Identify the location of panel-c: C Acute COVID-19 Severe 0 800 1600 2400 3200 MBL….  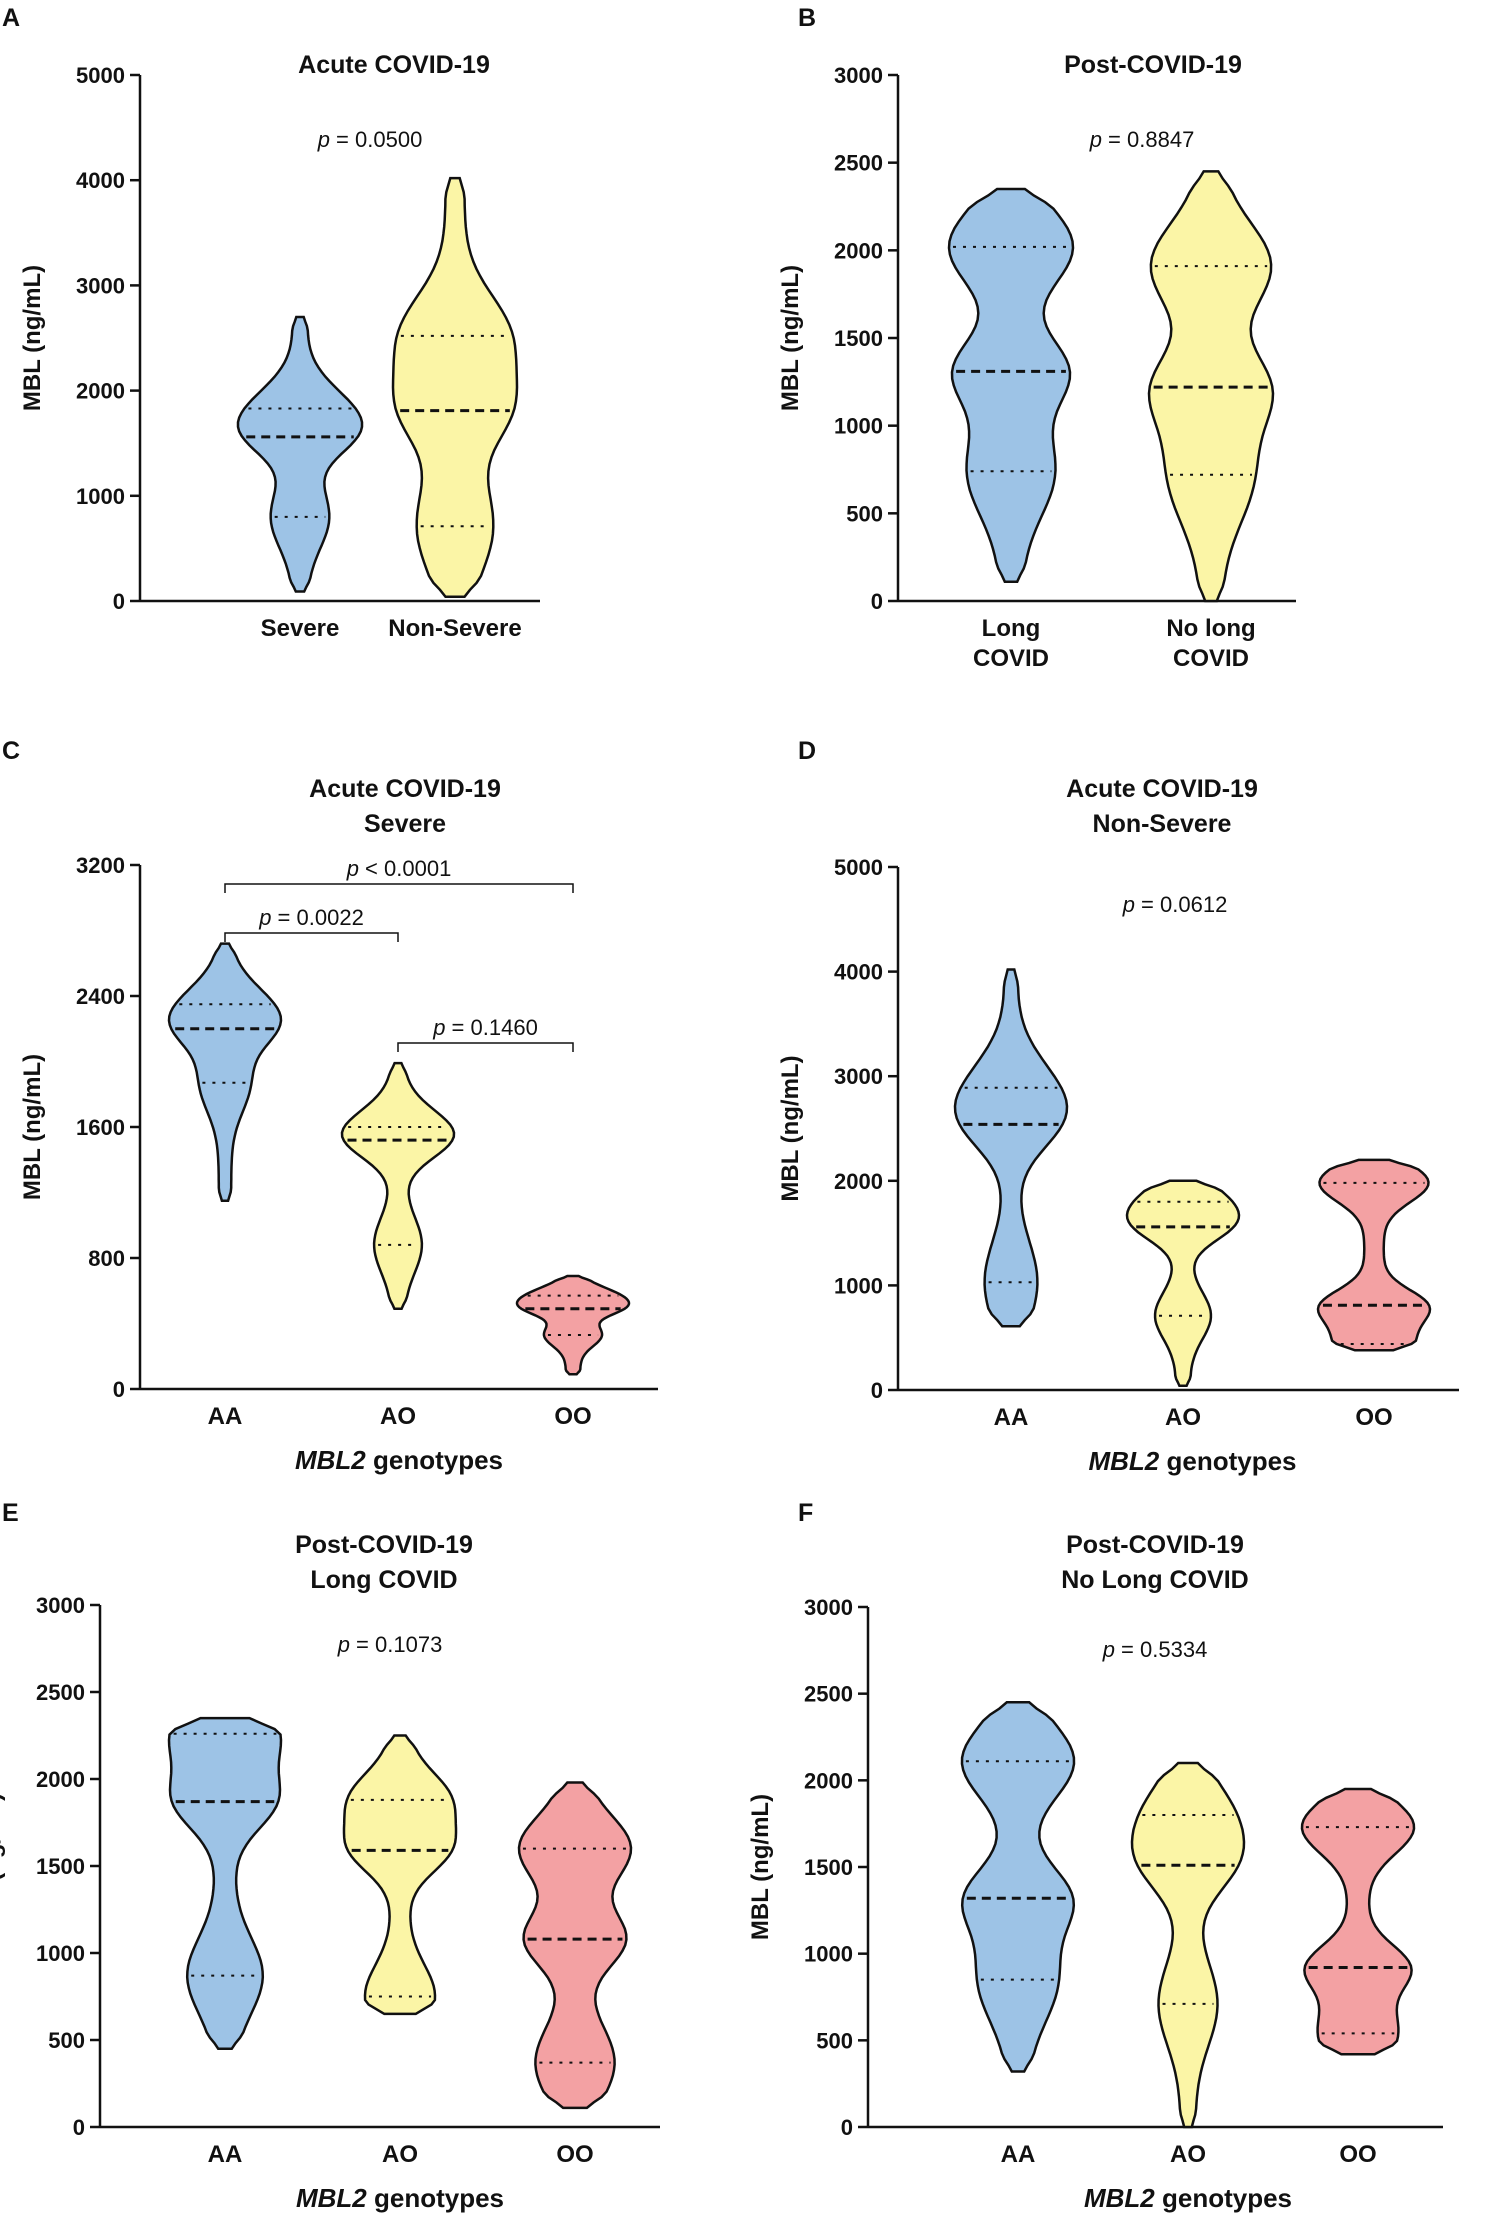
(330, 1106).